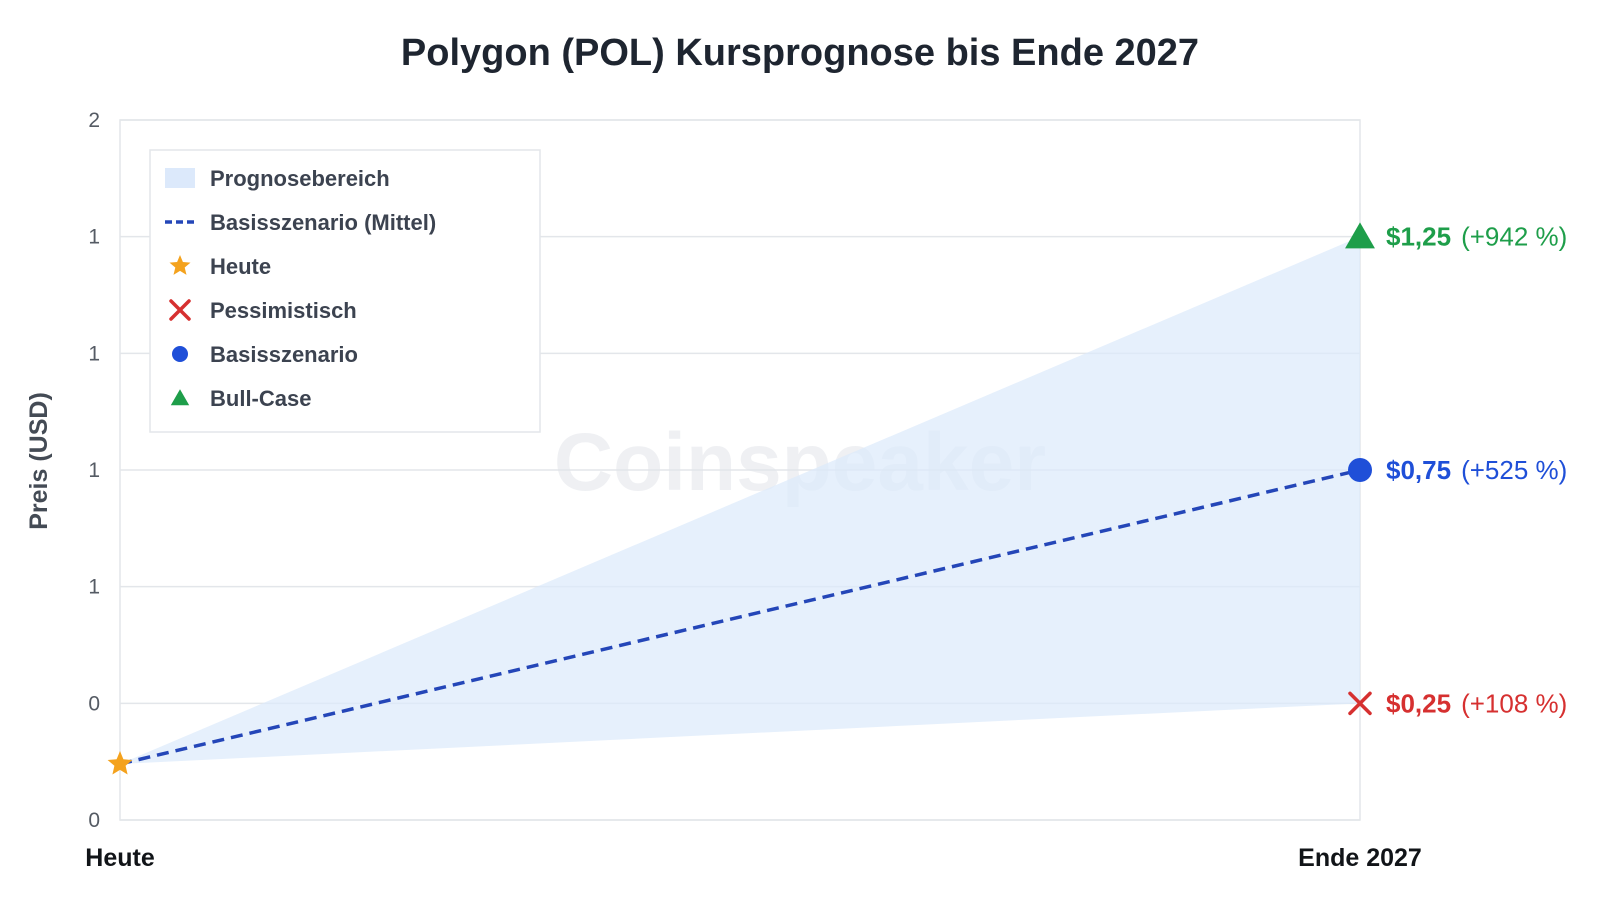 This screenshot has height=900, width=1600. Describe the element at coordinates (1360, 858) in the screenshot. I see `x-tick-label: Ende 2027` at that location.